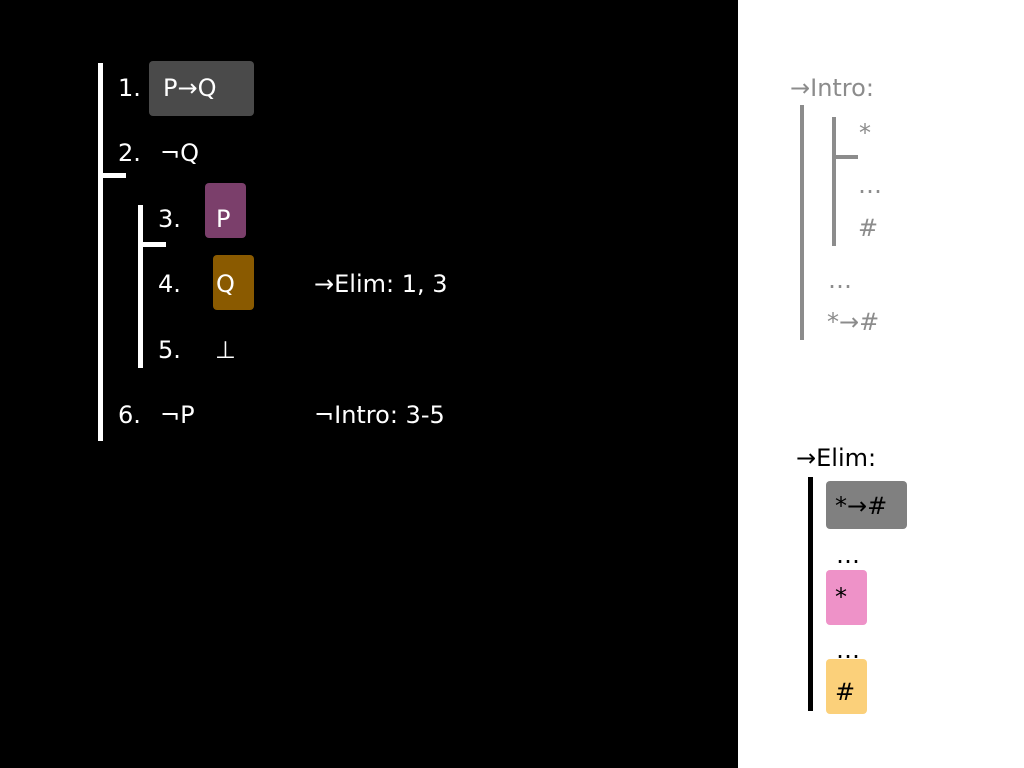 The image size is (1024, 768). I want to click on intro-inner-separator, so click(845, 157).